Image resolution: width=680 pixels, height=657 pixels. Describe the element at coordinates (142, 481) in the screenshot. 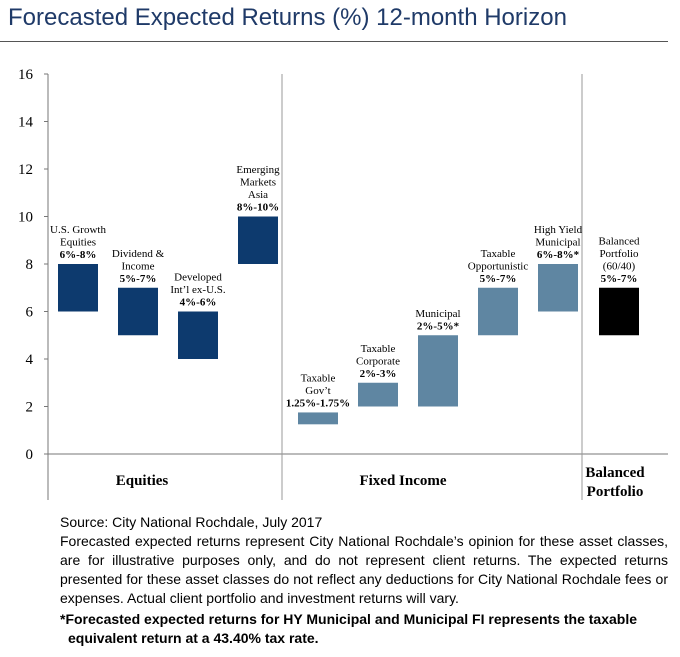

I see `group-label: Equities` at that location.